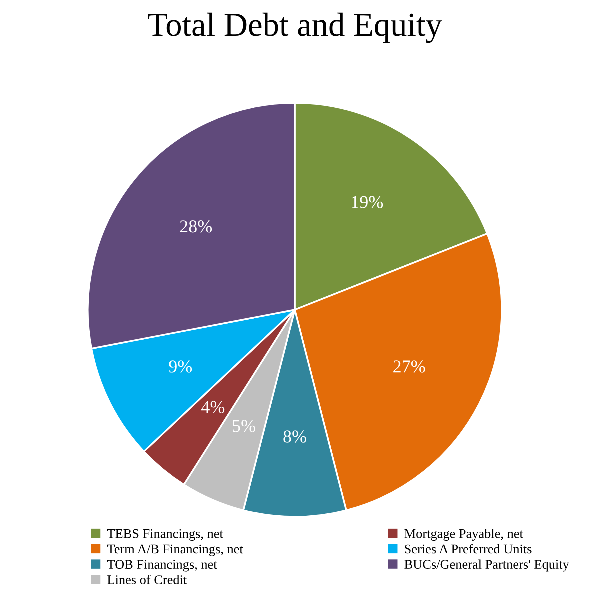  What do you see at coordinates (175, 550) in the screenshot?
I see `legend-label: Term A/B Financings, net` at bounding box center [175, 550].